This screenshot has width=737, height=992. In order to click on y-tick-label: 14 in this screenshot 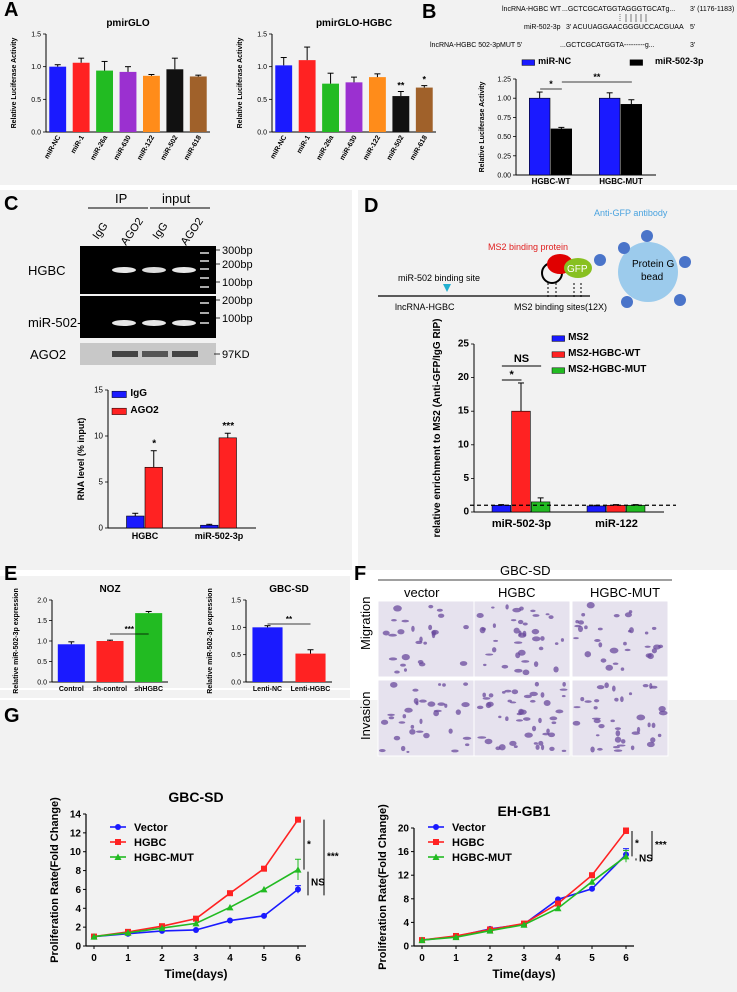, I will do `click(76, 815)`.